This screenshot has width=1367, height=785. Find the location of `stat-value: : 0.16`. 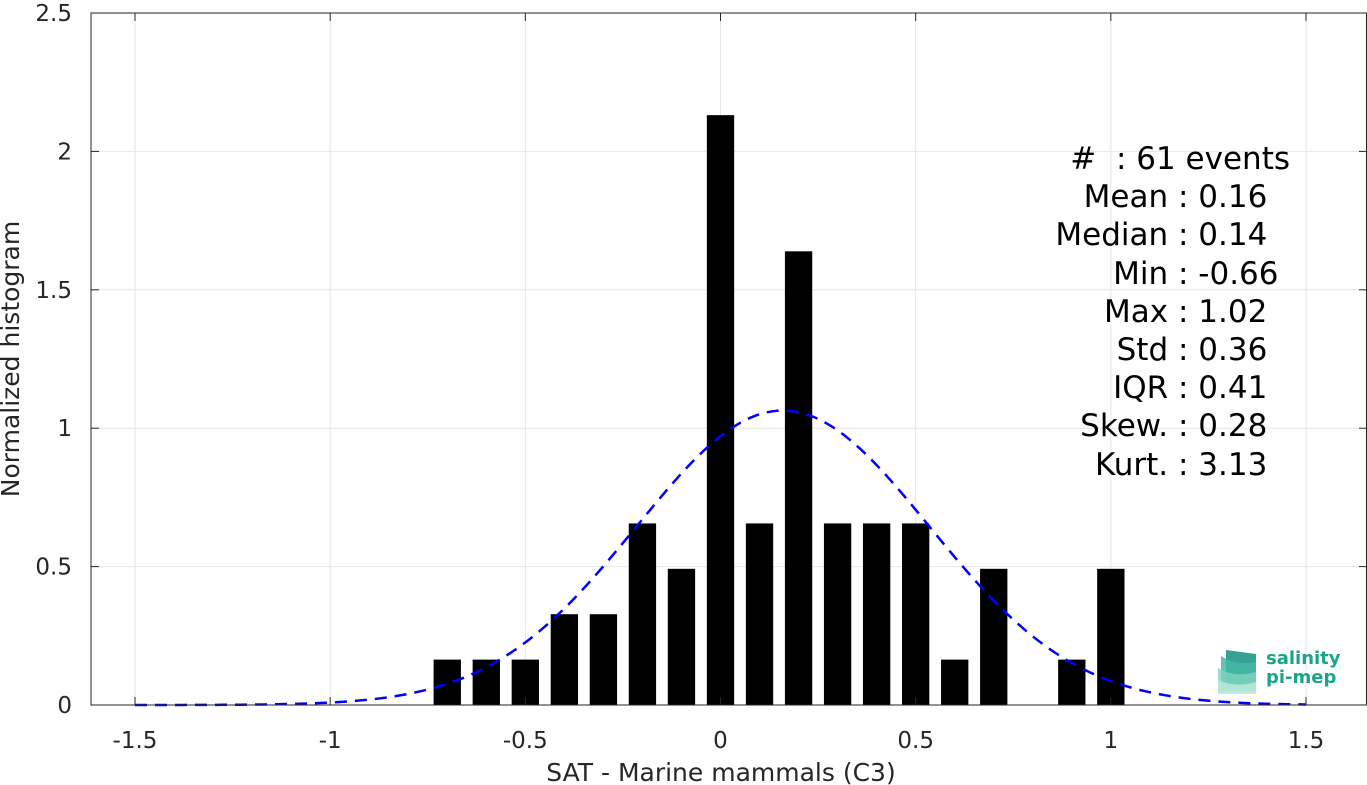

stat-value: : 0.16 is located at coordinates (1223, 197).